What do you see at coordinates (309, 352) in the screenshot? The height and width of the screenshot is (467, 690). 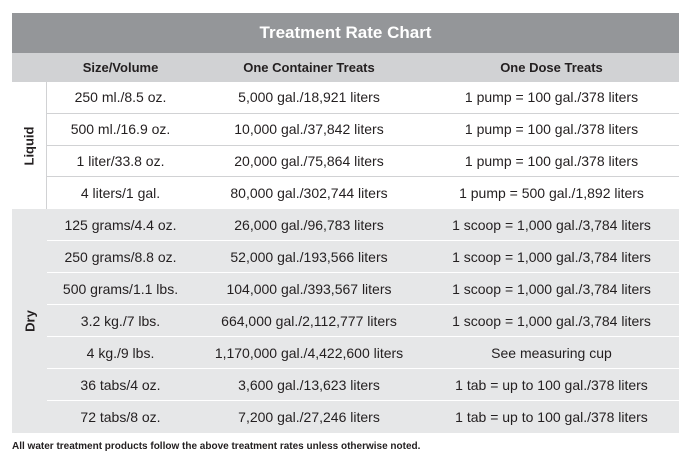 I see `cell-container: 1,170,000 gal./4,422,600 liters` at bounding box center [309, 352].